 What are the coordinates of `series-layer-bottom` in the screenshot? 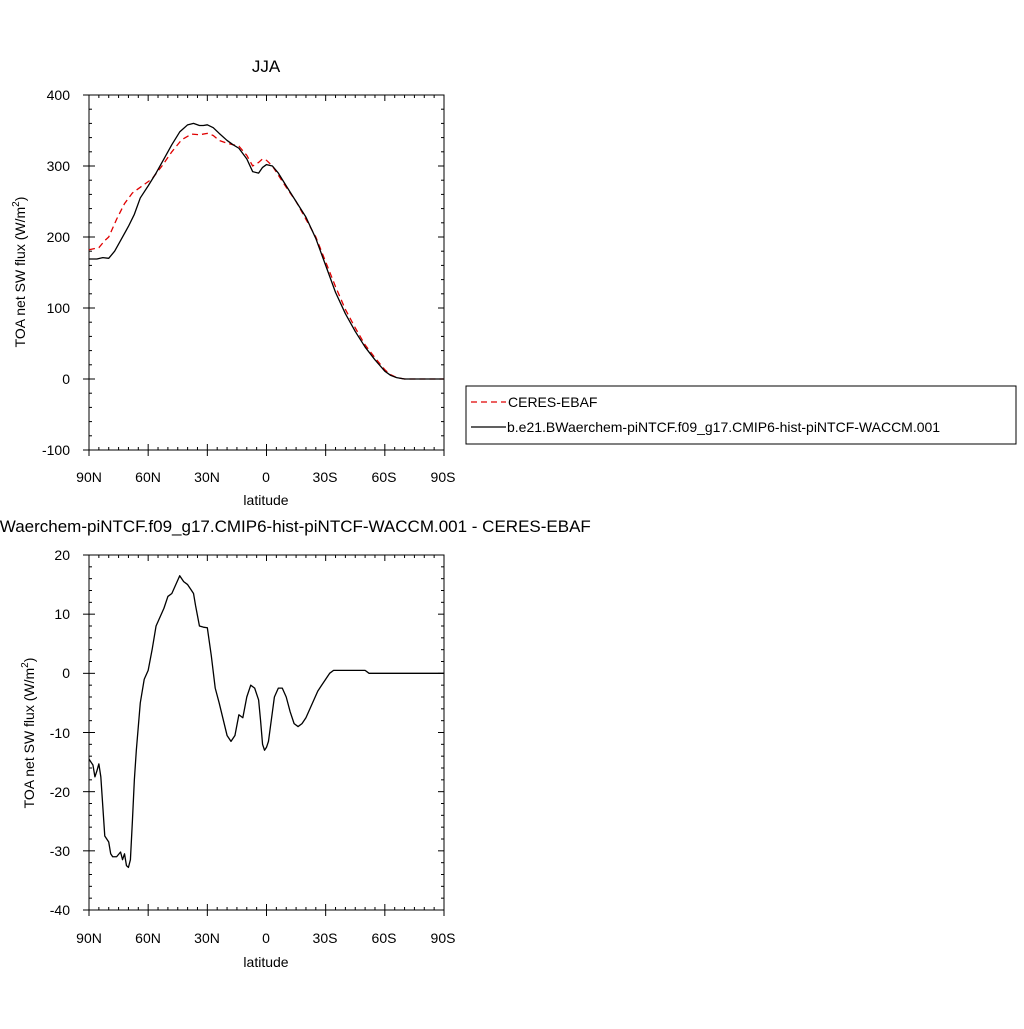 It's located at (266, 722).